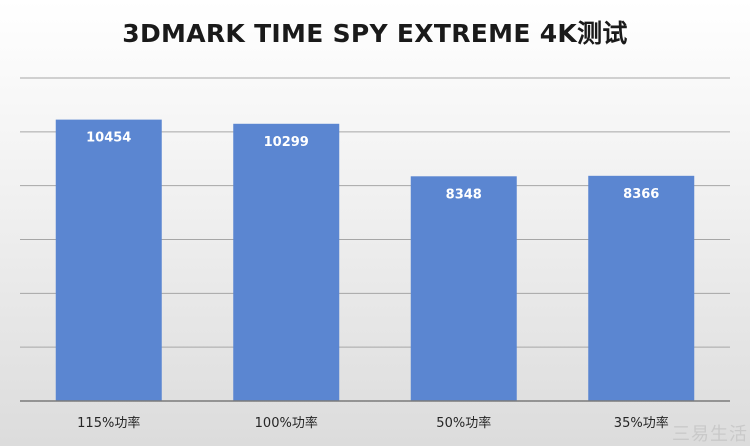 The image size is (750, 446). Describe the element at coordinates (375, 33) in the screenshot. I see `chart-title: 3DMARK TIME SPY EXTREME 4K测试` at that location.